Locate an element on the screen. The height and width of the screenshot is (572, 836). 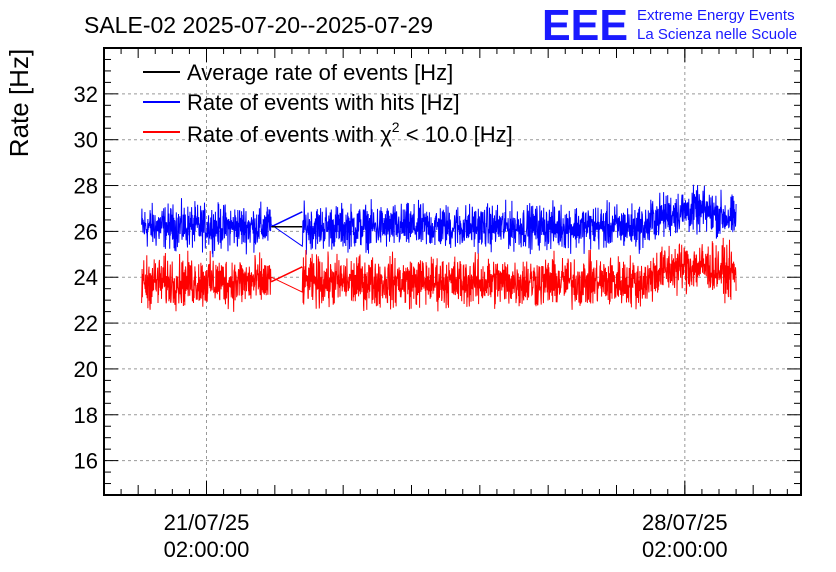
y-tick-label: 32 is located at coordinates (86, 94).